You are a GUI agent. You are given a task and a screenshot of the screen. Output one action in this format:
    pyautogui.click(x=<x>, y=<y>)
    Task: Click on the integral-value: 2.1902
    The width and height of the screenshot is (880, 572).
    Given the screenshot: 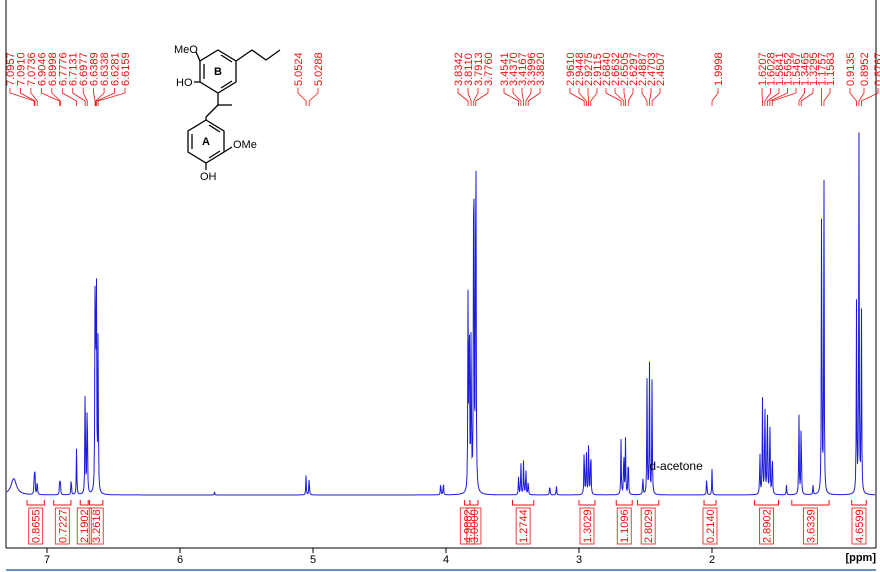 What is the action you would take?
    pyautogui.click(x=85, y=526)
    